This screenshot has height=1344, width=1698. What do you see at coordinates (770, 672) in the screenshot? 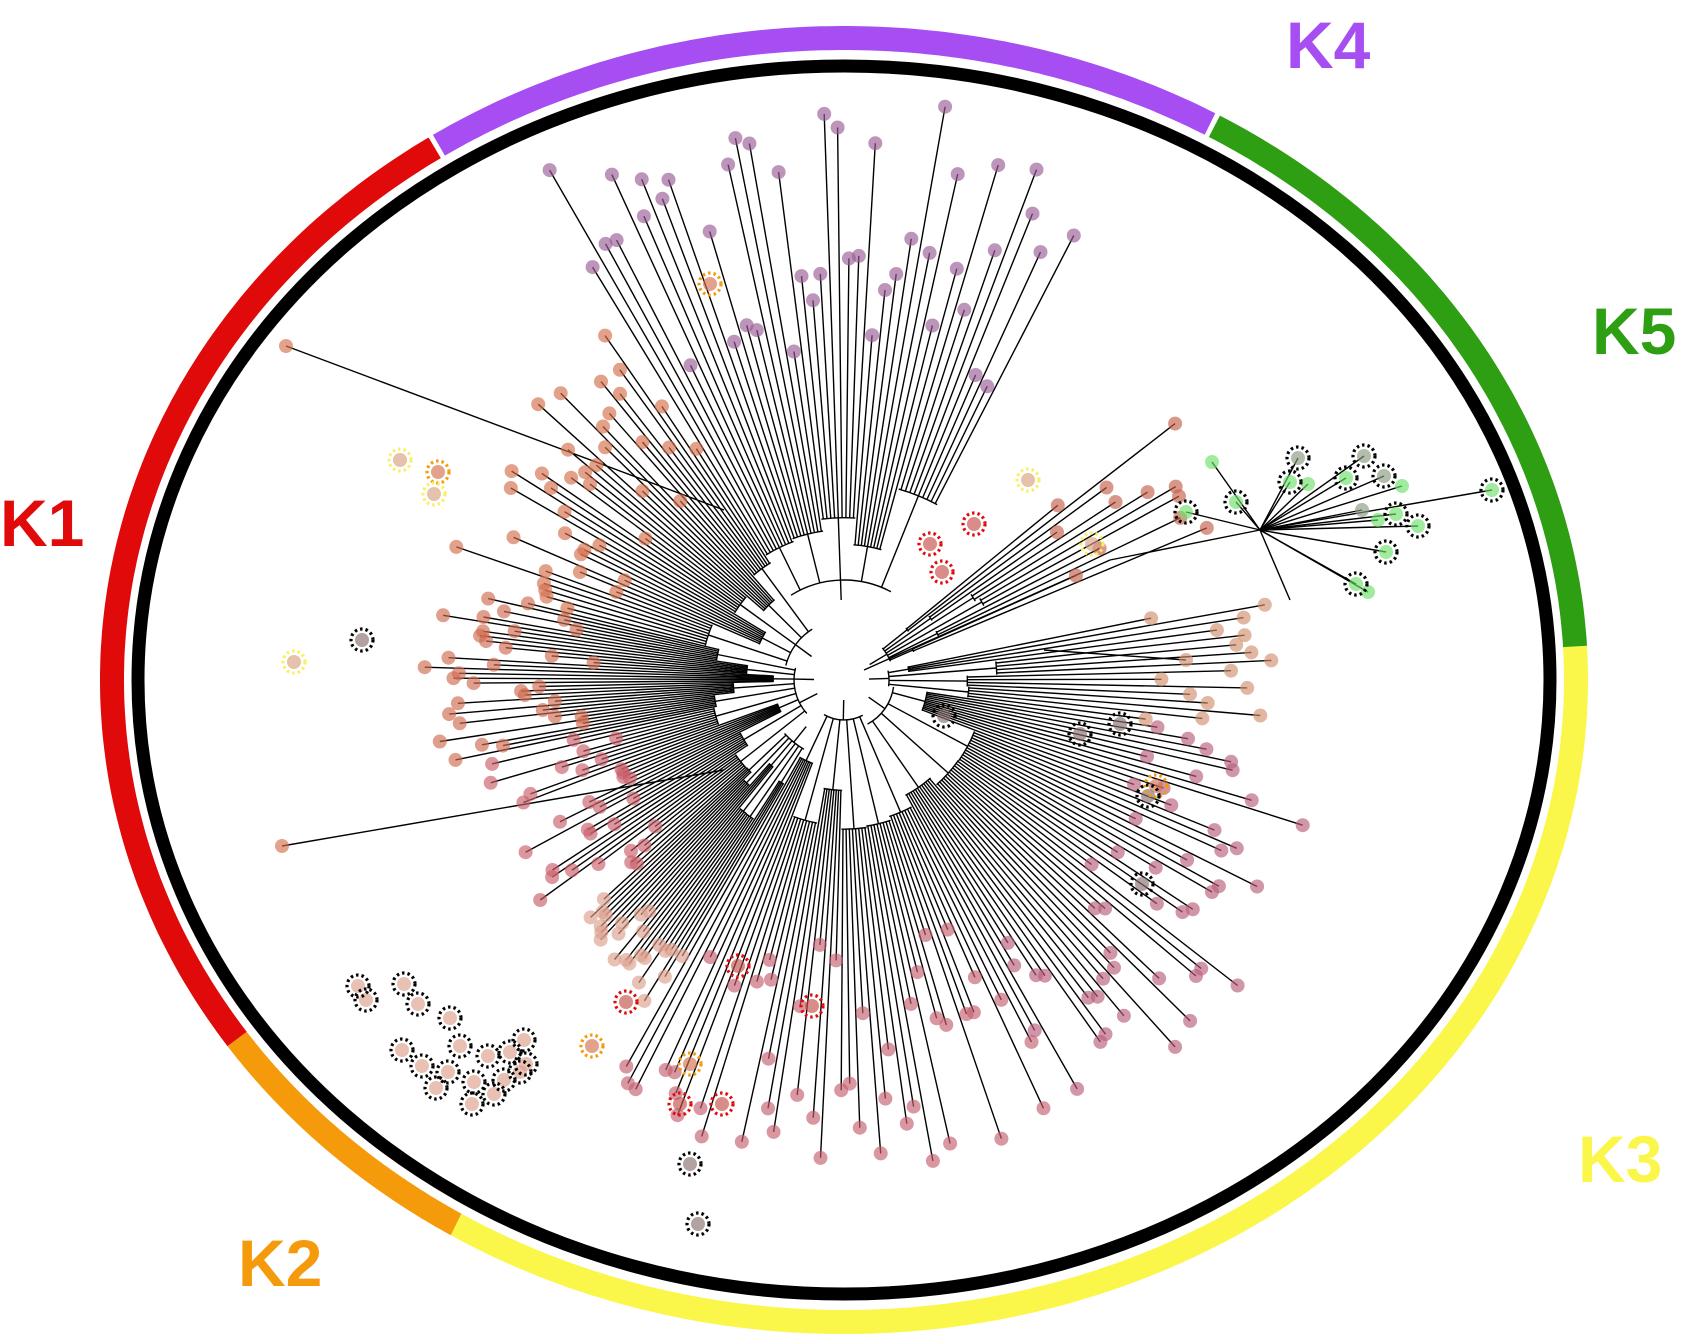
I see `subclade-stem-k1-left` at bounding box center [770, 672].